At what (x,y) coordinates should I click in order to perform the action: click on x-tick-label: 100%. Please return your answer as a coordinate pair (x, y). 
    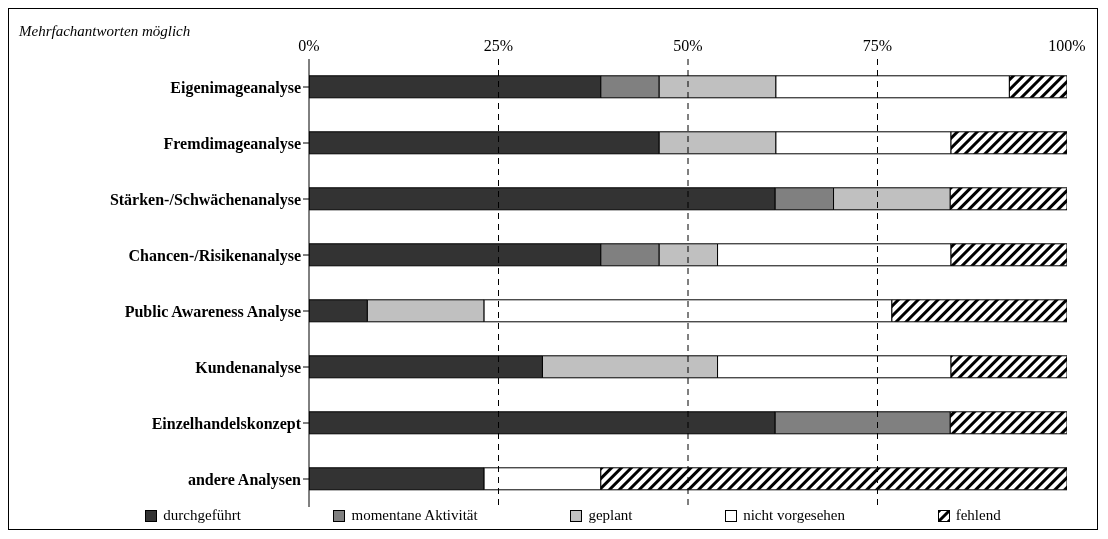
    Looking at the image, I should click on (1067, 45).